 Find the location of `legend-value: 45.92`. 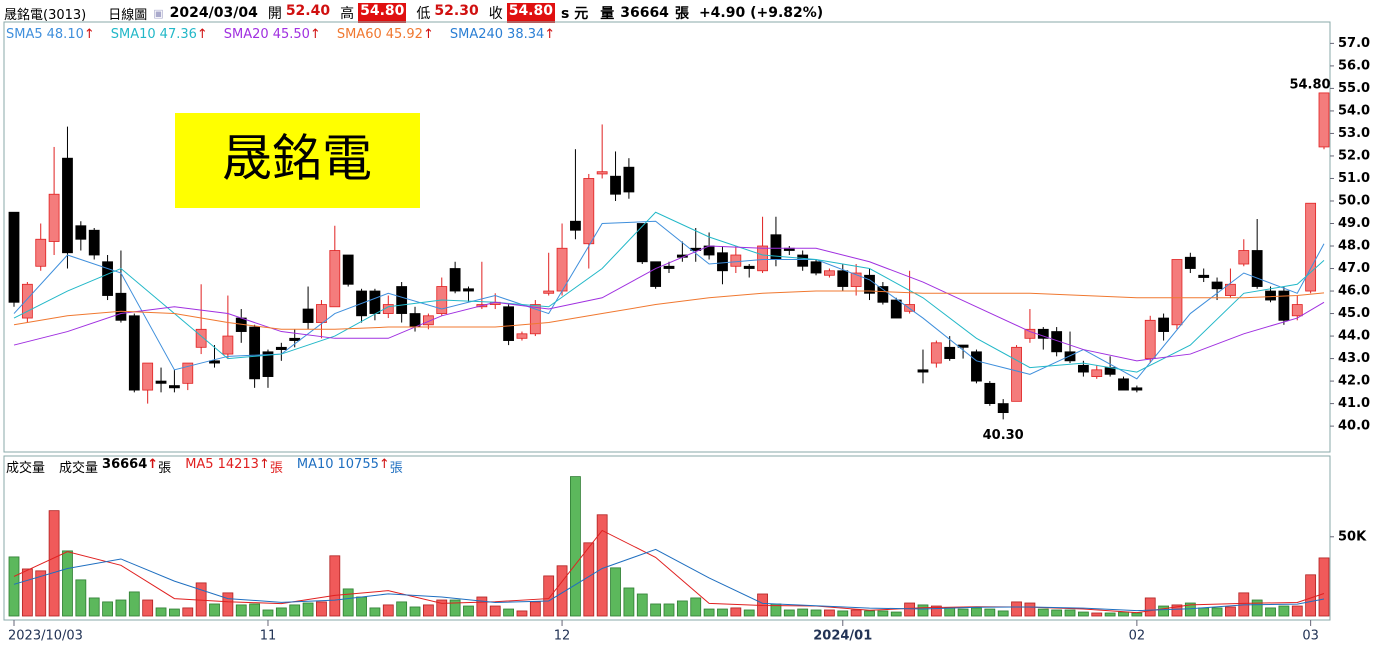

legend-value: 45.92 is located at coordinates (404, 34).